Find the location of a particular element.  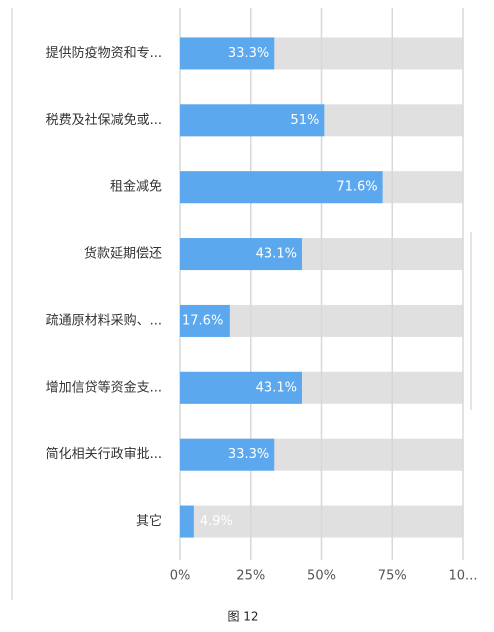

caption: 图 12 is located at coordinates (242, 617).